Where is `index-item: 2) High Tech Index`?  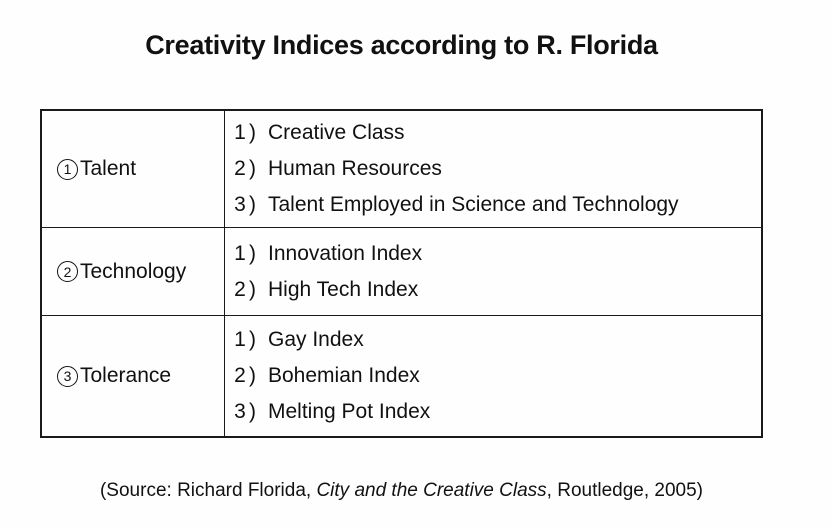
index-item: 2) High Tech Index is located at coordinates (497, 290).